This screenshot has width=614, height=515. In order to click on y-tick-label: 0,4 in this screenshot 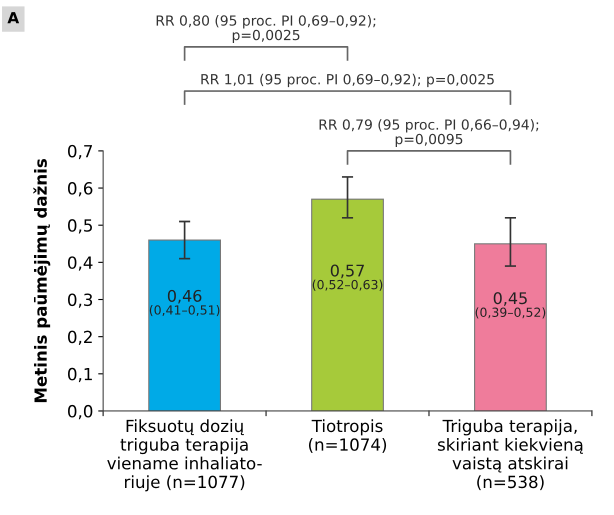, I will do `click(80, 263)`.